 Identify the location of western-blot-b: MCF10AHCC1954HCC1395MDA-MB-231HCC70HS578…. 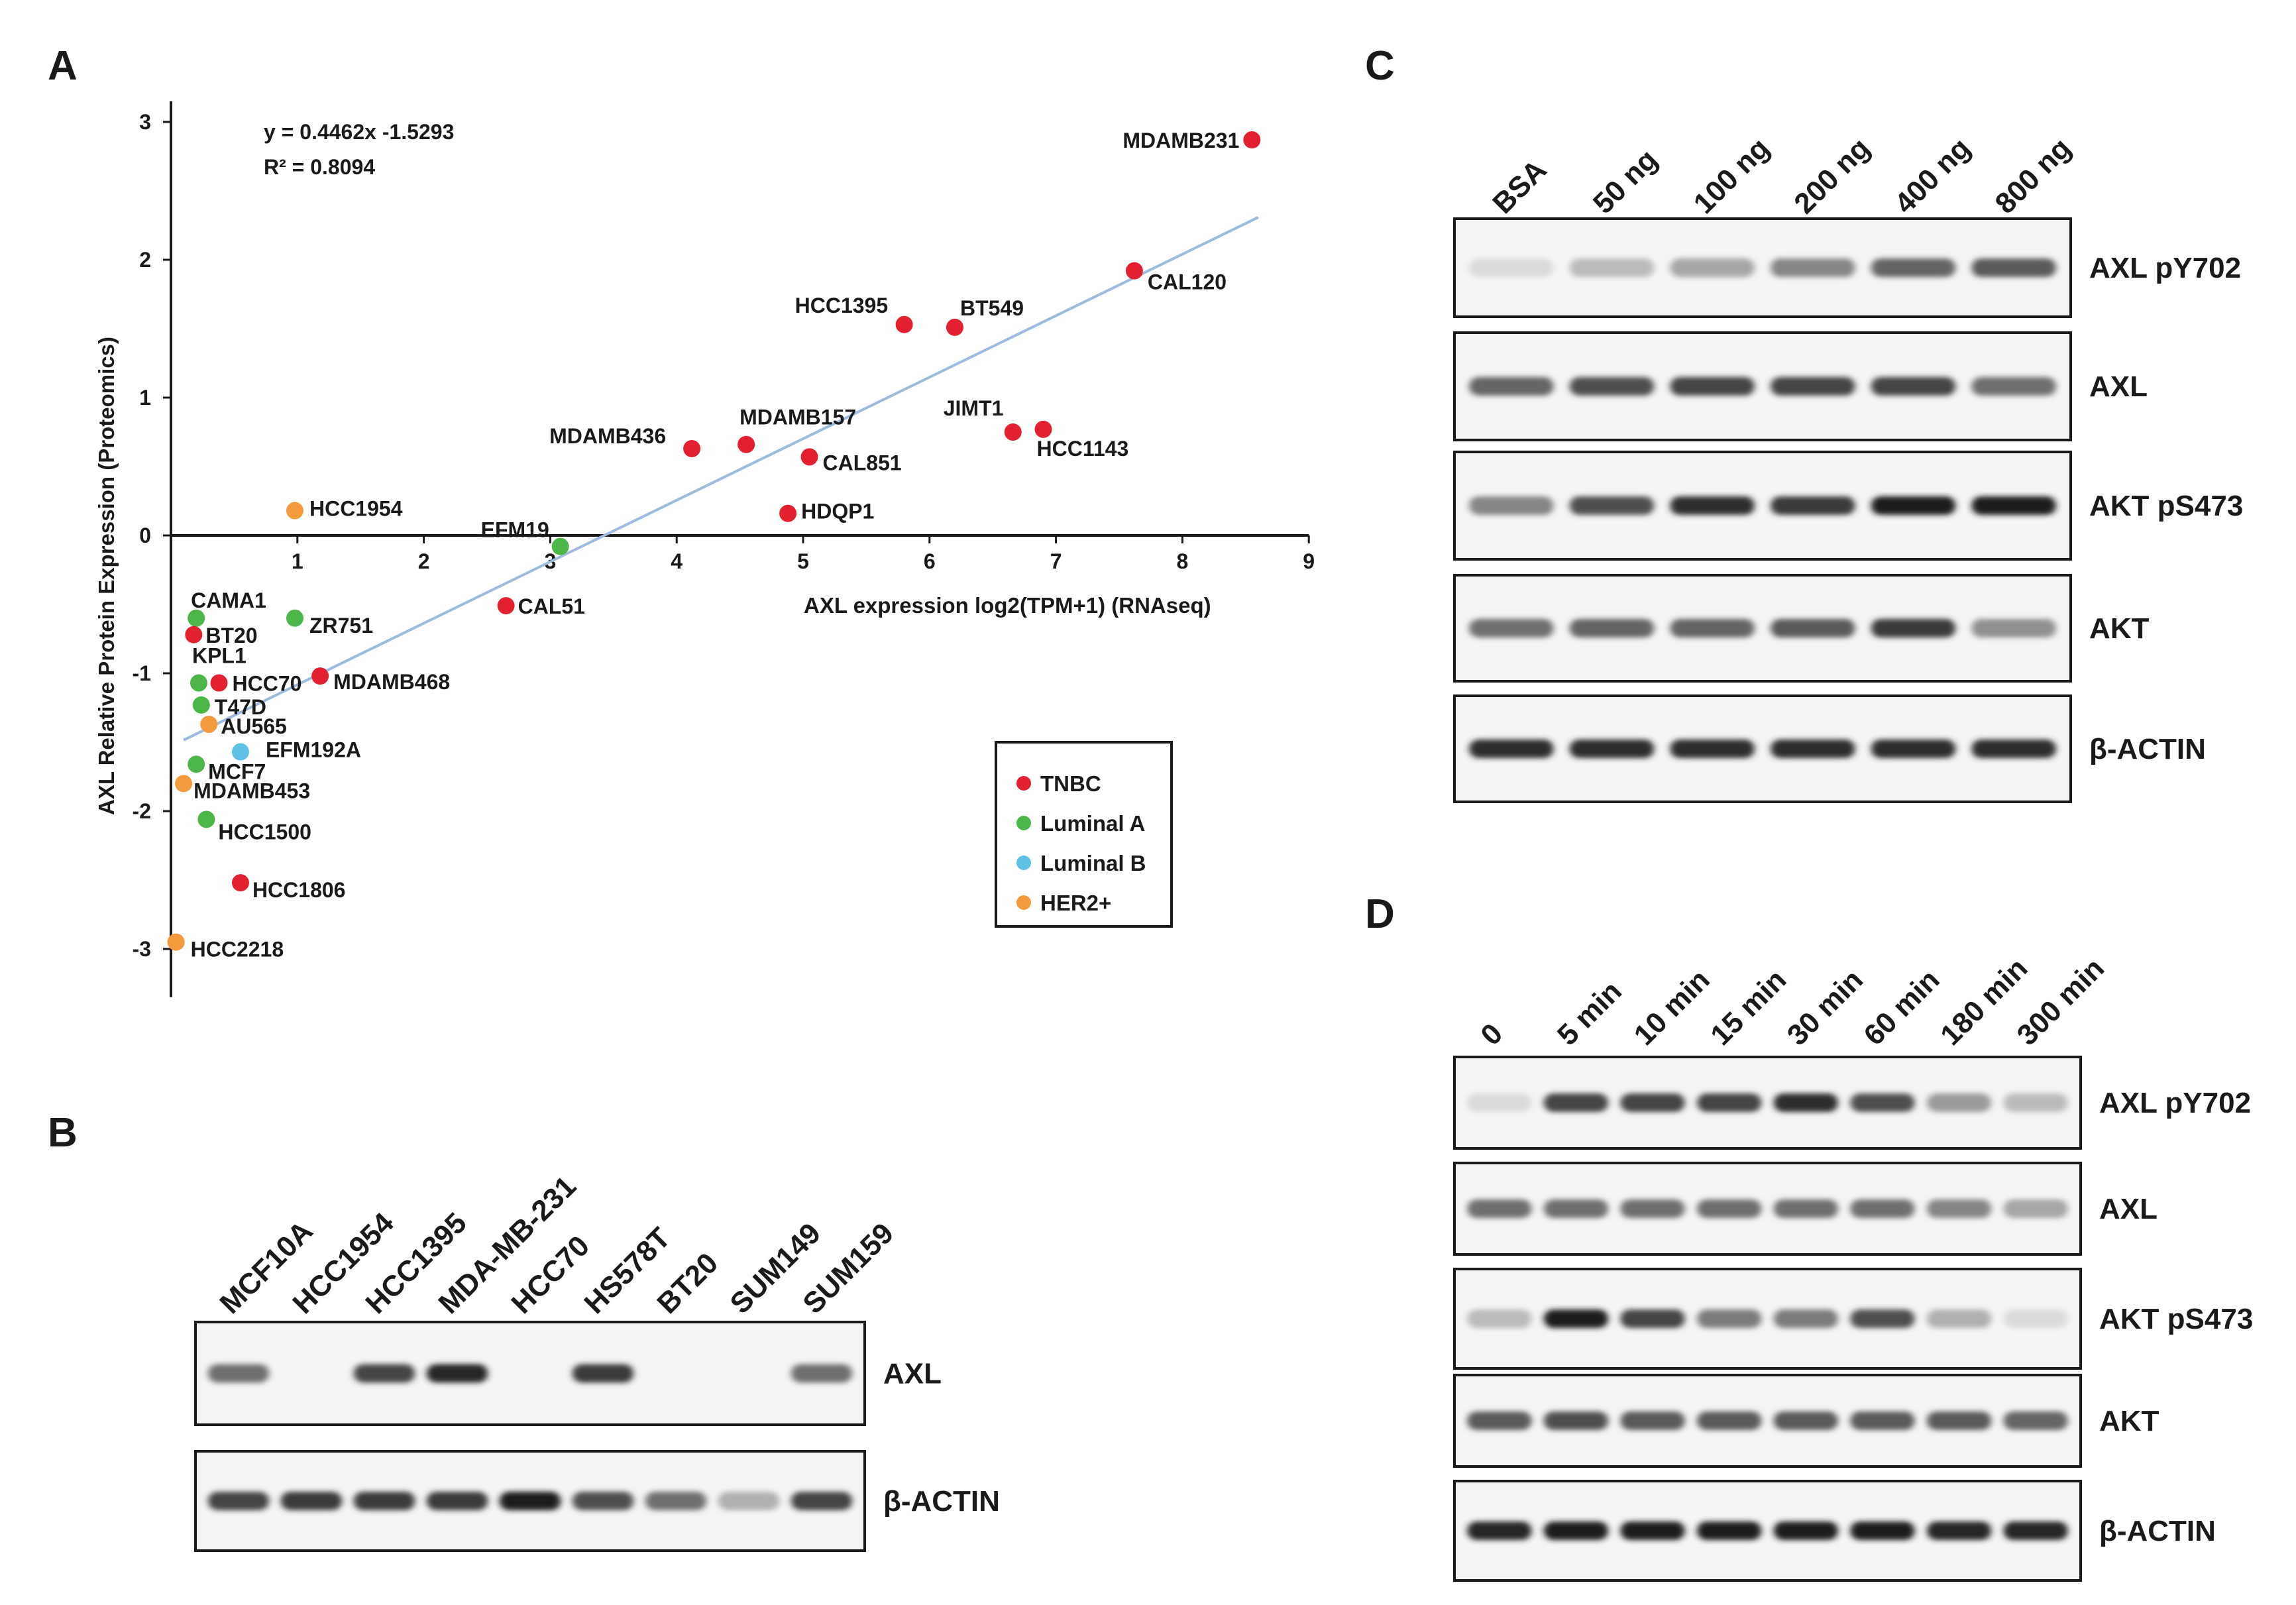
(597, 1361).